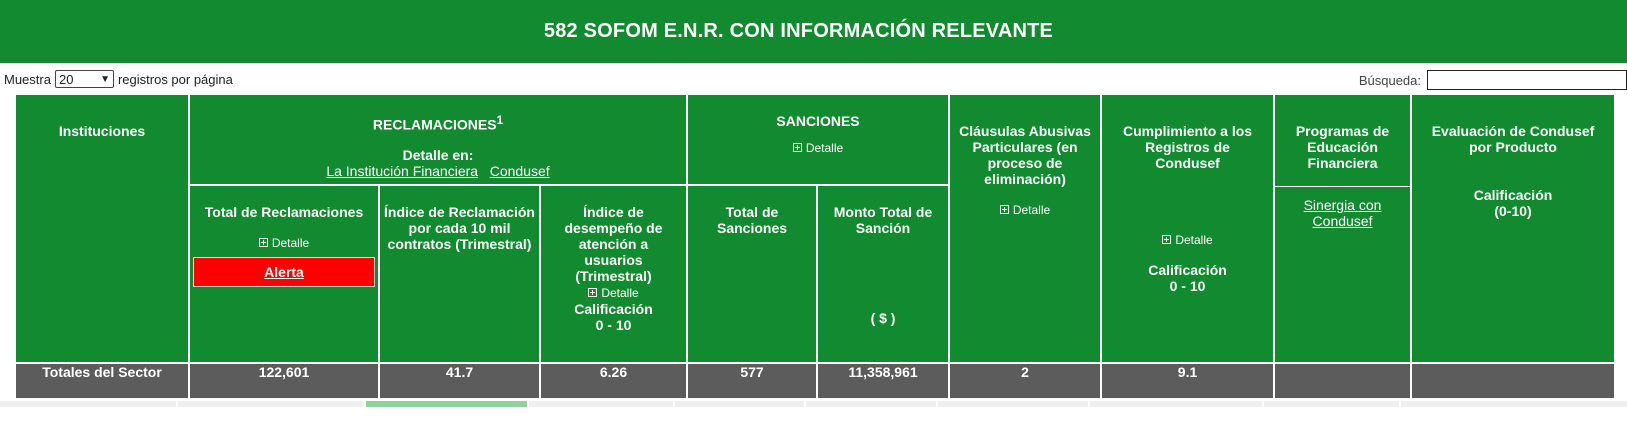 This screenshot has height=425, width=1627. Describe the element at coordinates (1187, 285) in the screenshot. I see `cumplimiento-range: 0 - 10` at that location.